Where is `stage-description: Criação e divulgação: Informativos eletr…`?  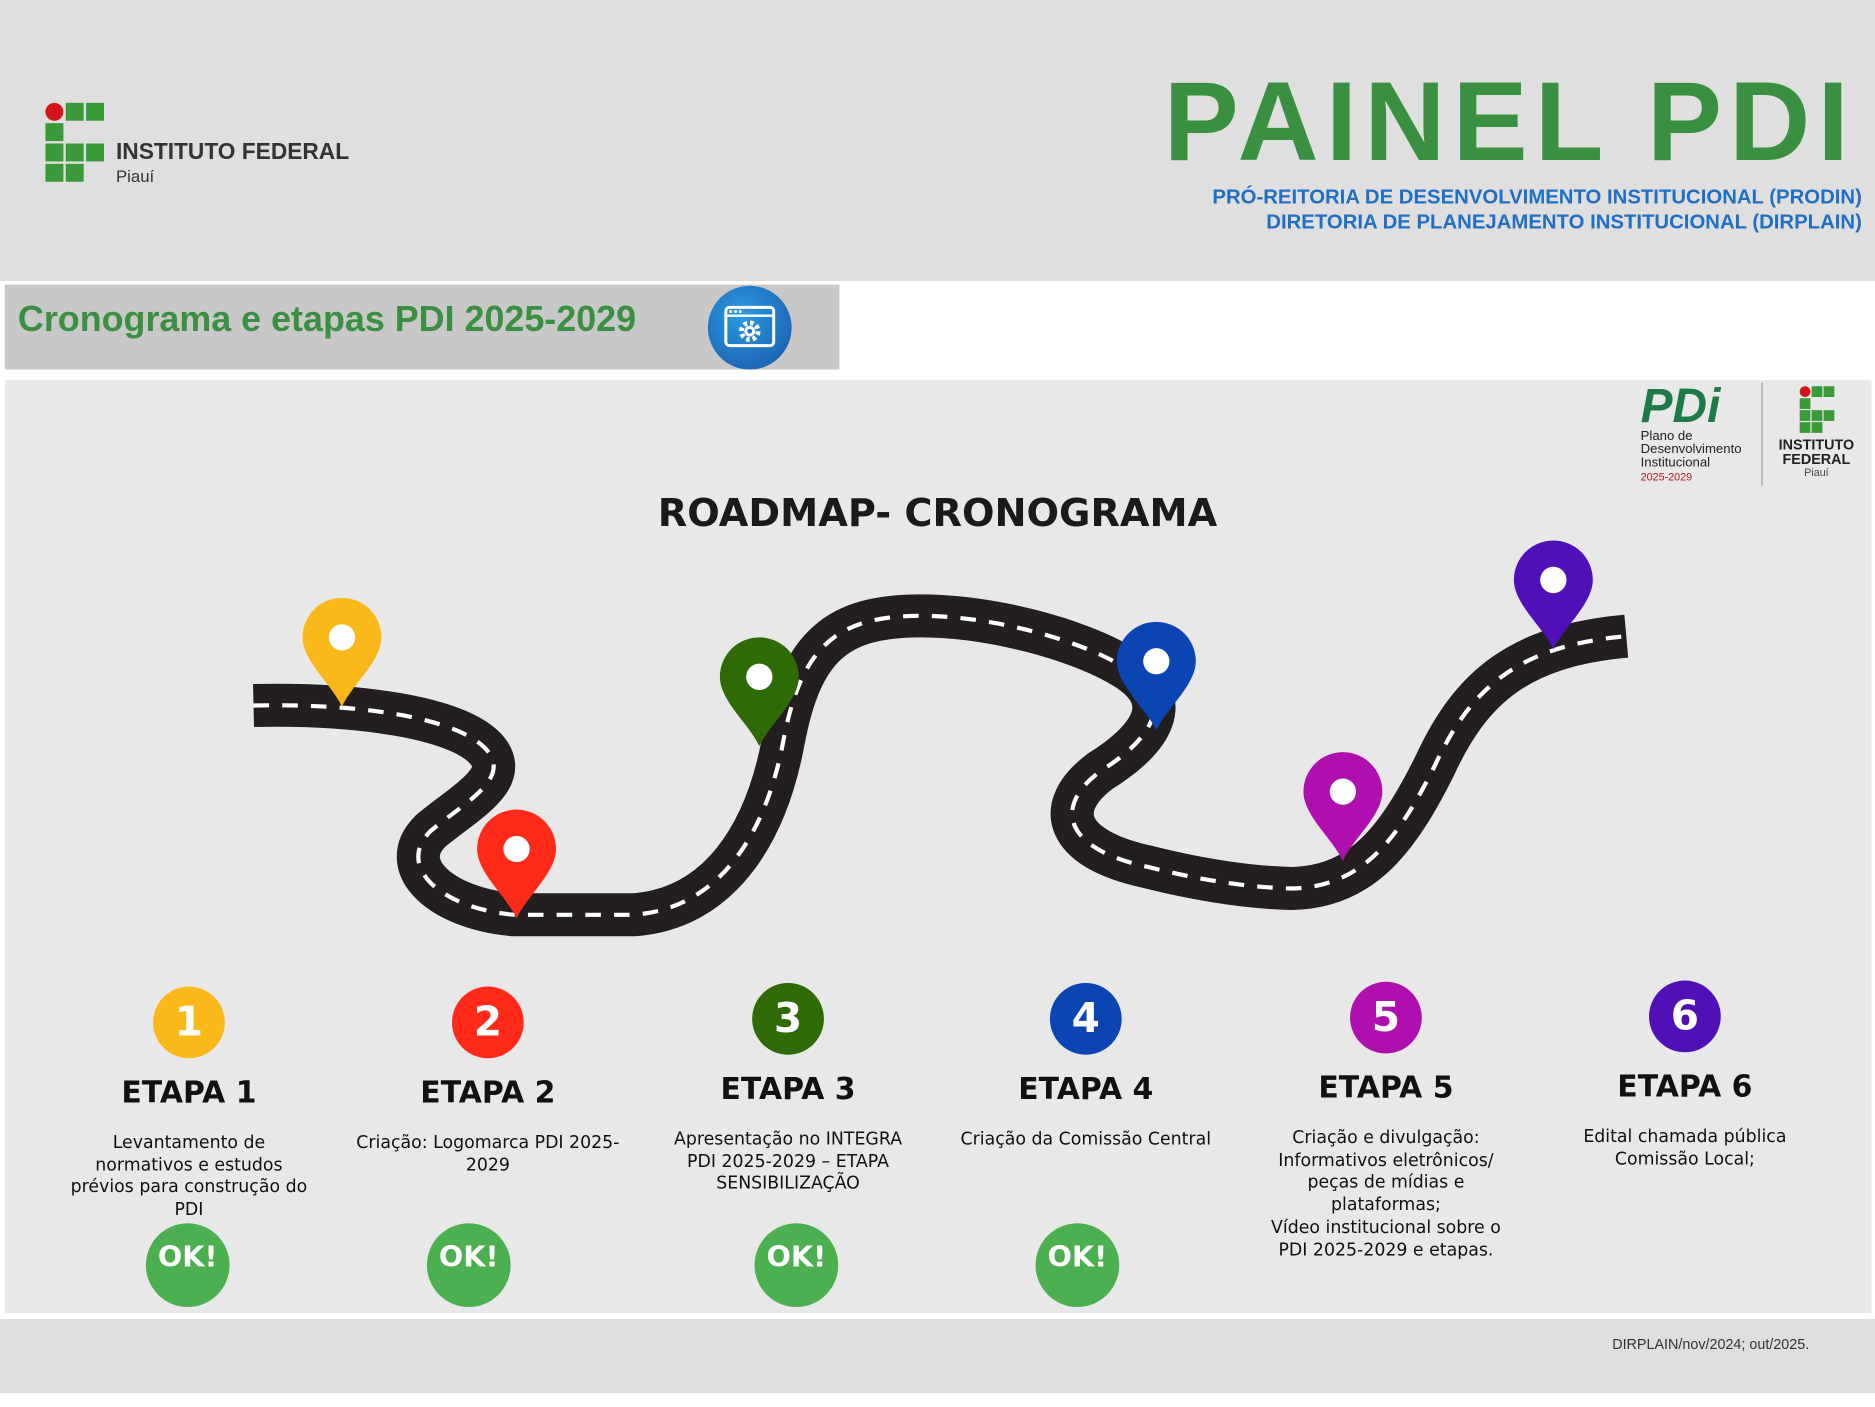 stage-description: Criação e divulgação: Informativos eletr… is located at coordinates (1386, 1194).